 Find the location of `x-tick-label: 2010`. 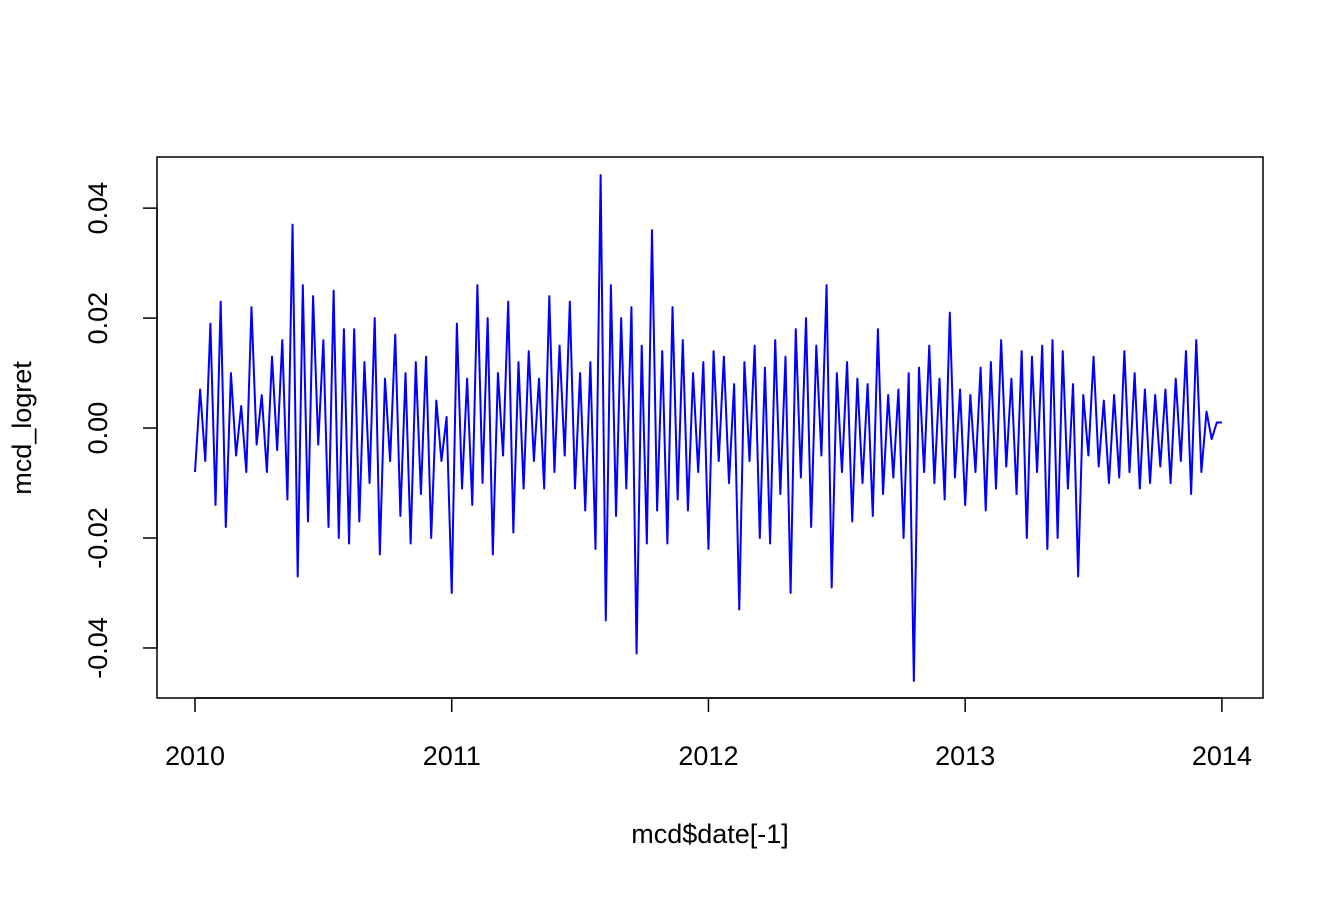

x-tick-label: 2010 is located at coordinates (195, 756).